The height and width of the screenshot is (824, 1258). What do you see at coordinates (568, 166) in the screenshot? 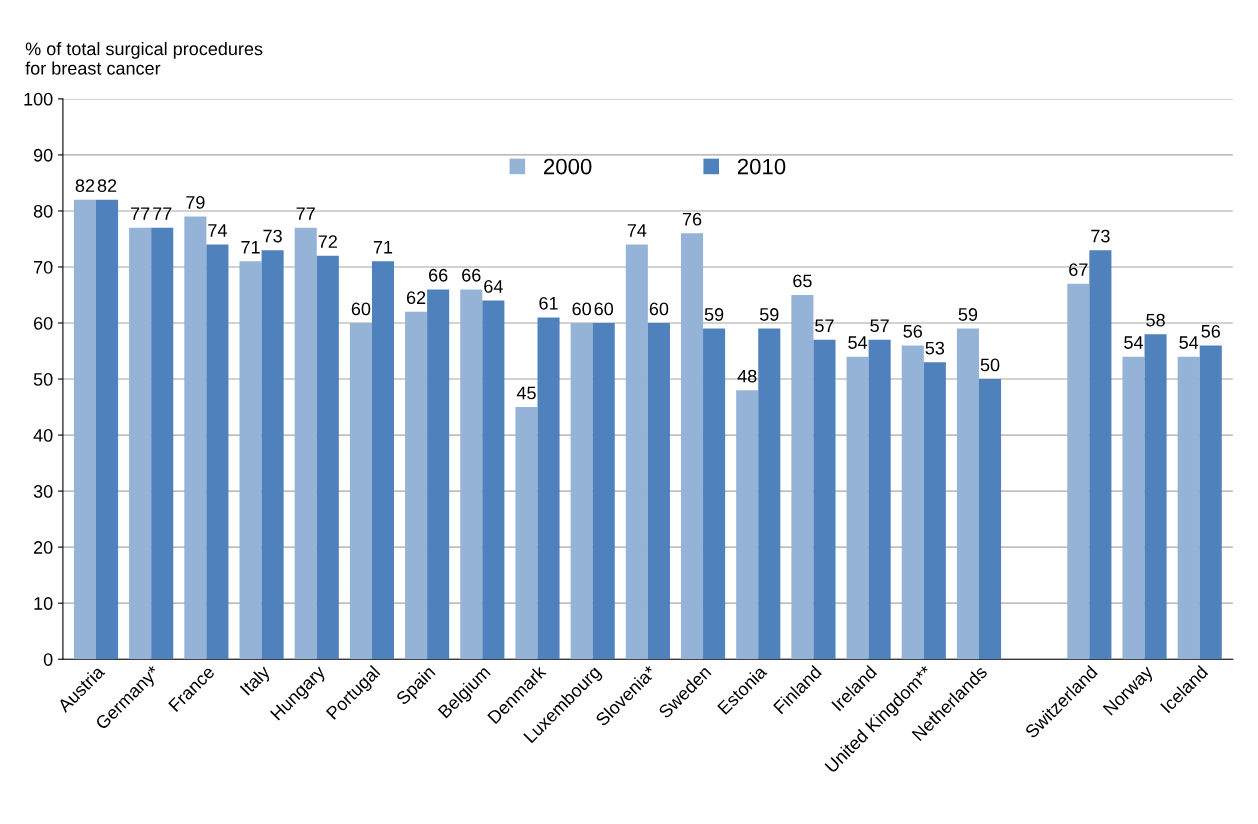
I see `legend-label: 2000` at bounding box center [568, 166].